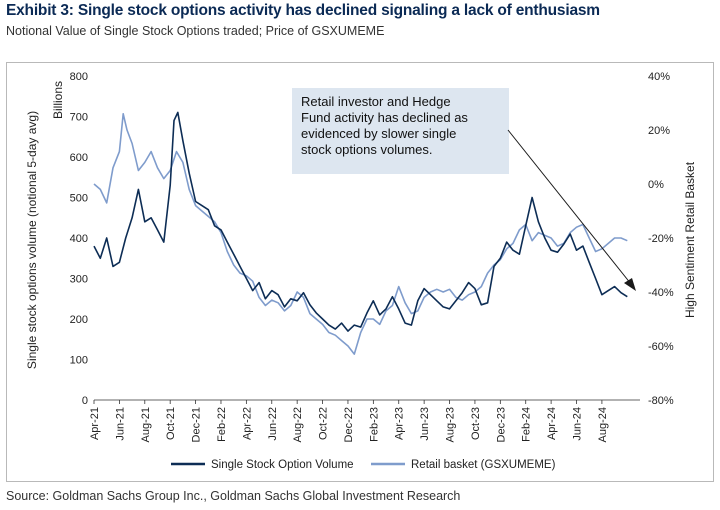 The width and height of the screenshot is (720, 510). Describe the element at coordinates (298, 424) in the screenshot. I see `x-tick-label: Aug-22` at that location.